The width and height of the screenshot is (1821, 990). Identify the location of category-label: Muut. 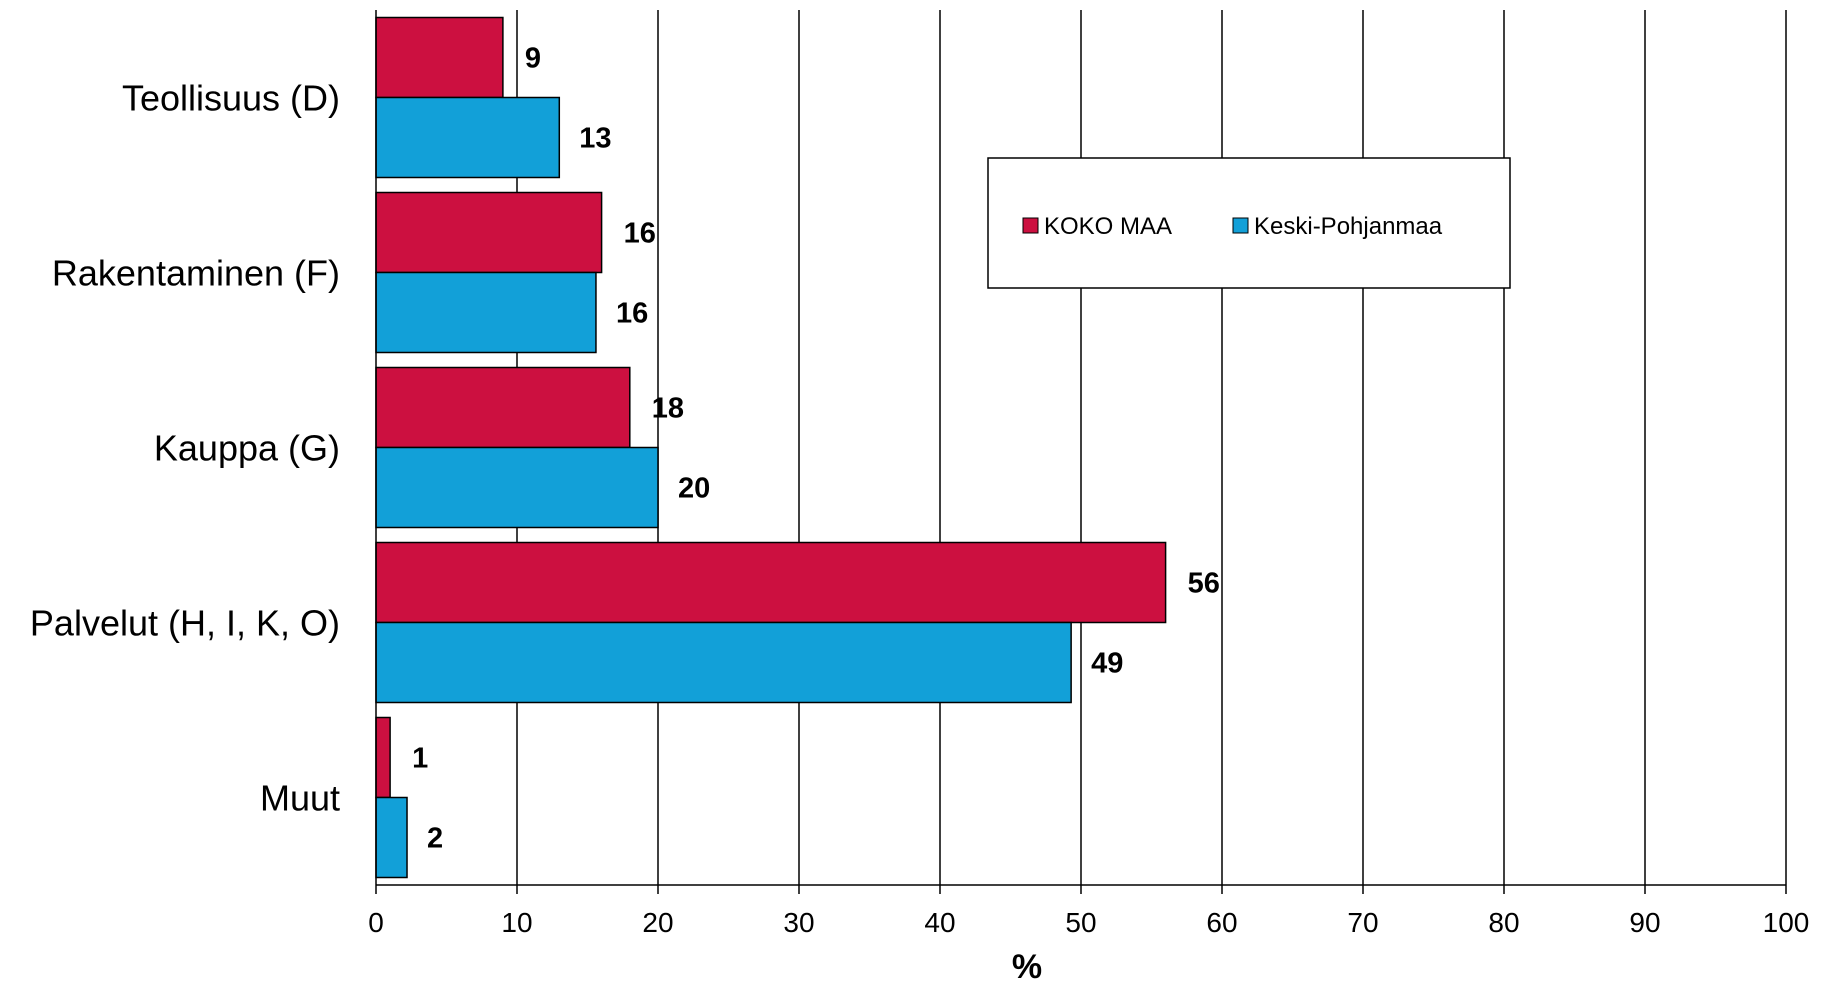
(300, 798).